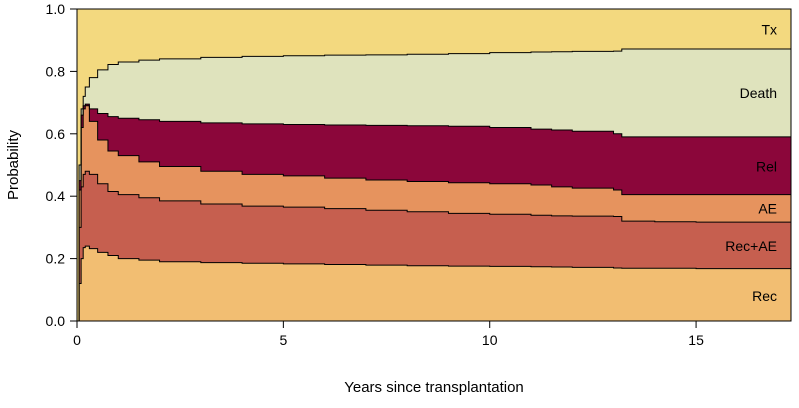 The width and height of the screenshot is (799, 408). Describe the element at coordinates (767, 209) in the screenshot. I see `series-label-ae: AE` at that location.